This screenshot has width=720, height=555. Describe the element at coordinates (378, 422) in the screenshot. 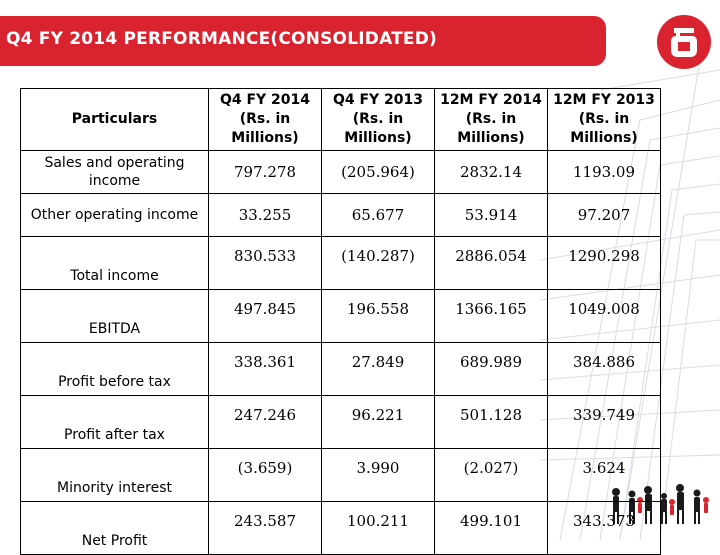

I see `cell-value: 96.221` at that location.